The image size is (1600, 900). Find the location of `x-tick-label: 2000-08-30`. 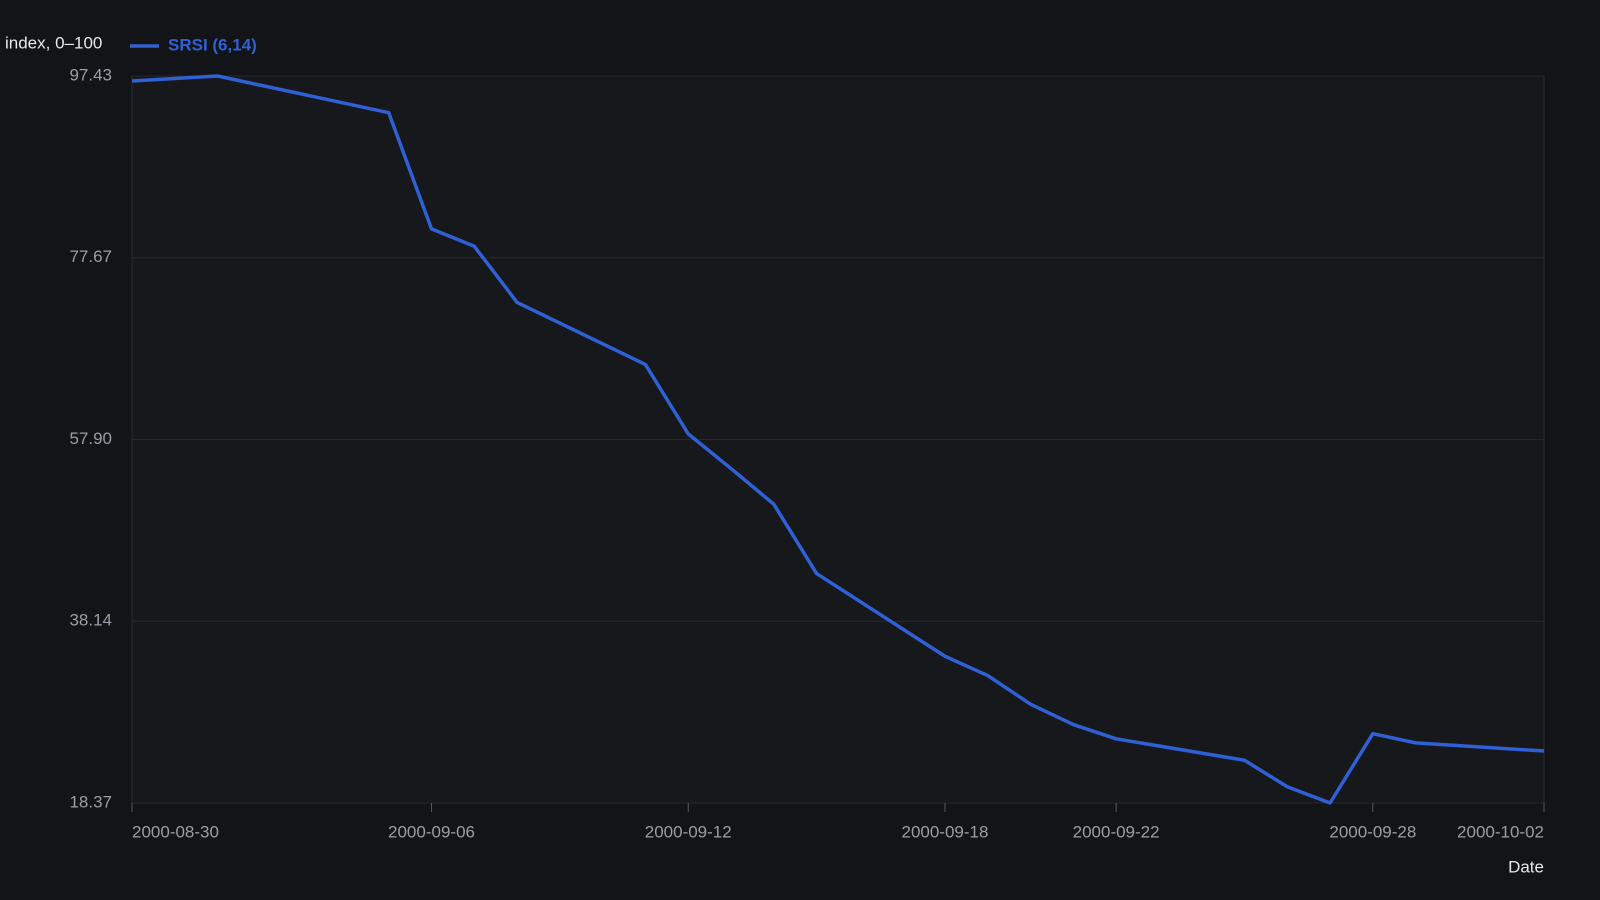

x-tick-label: 2000-08-30 is located at coordinates (175, 831).